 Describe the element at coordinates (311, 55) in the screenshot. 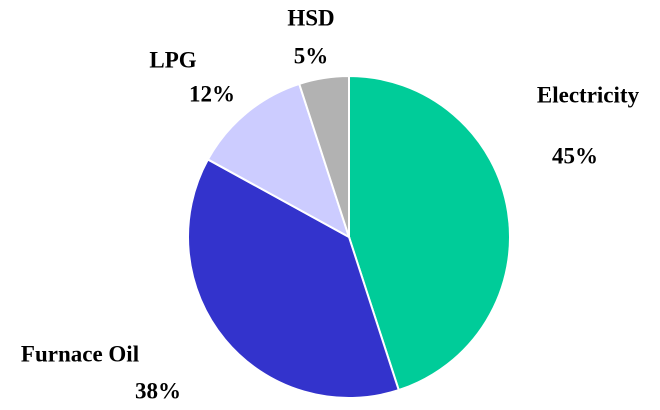

I see `value-label: 5%` at that location.